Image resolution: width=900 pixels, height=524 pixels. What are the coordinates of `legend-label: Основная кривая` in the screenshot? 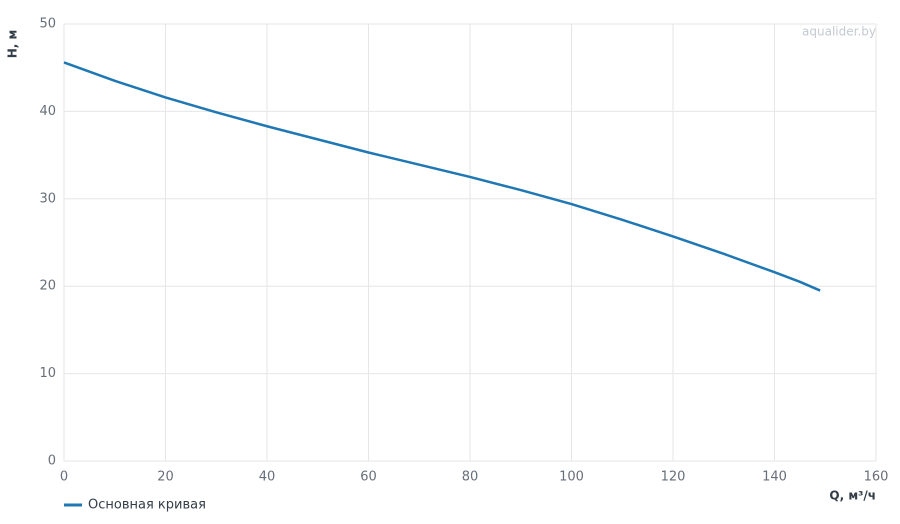 It's located at (147, 505).